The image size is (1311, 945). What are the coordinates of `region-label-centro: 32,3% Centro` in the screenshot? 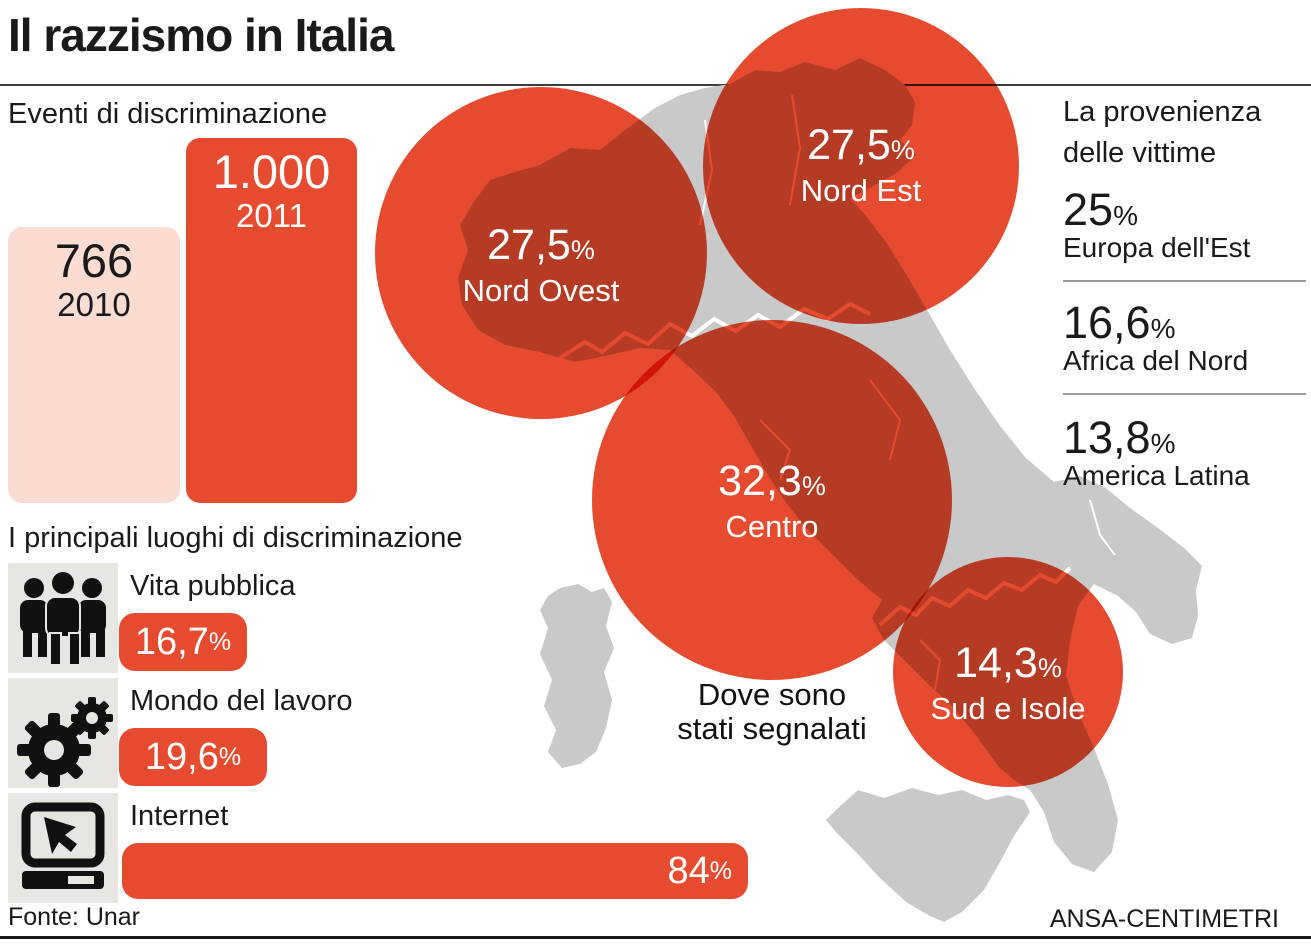 It's located at (772, 501).